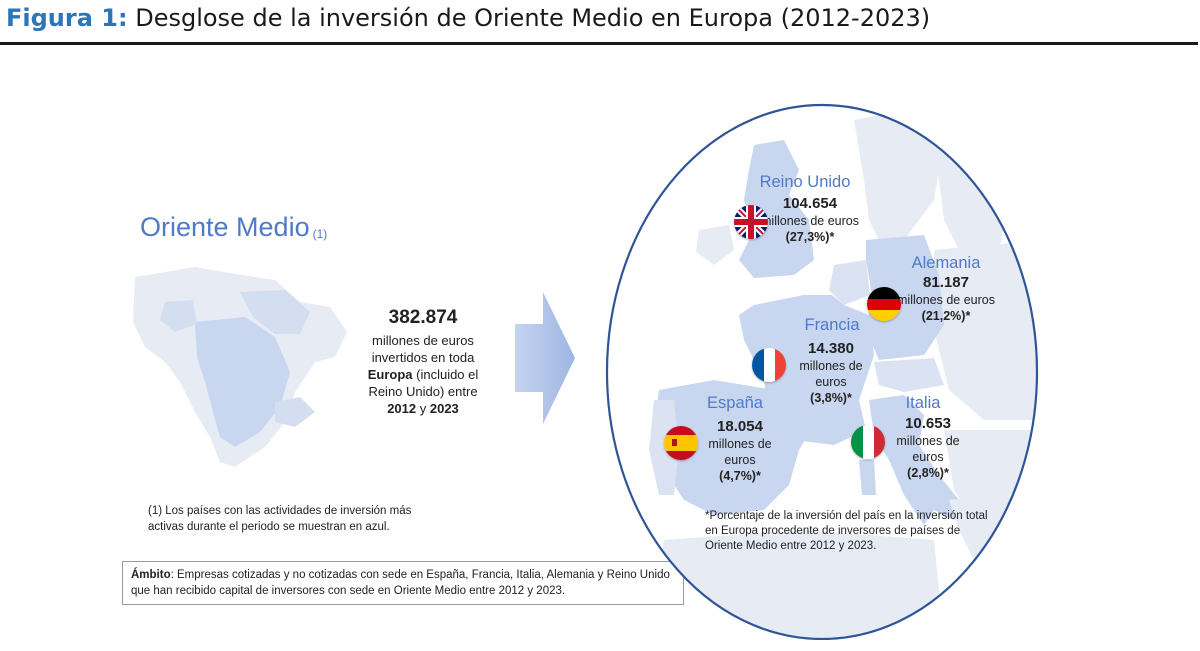 This screenshot has height=651, width=1200. Describe the element at coordinates (810, 203) in the screenshot. I see `country-uk-amount: 104.654` at that location.